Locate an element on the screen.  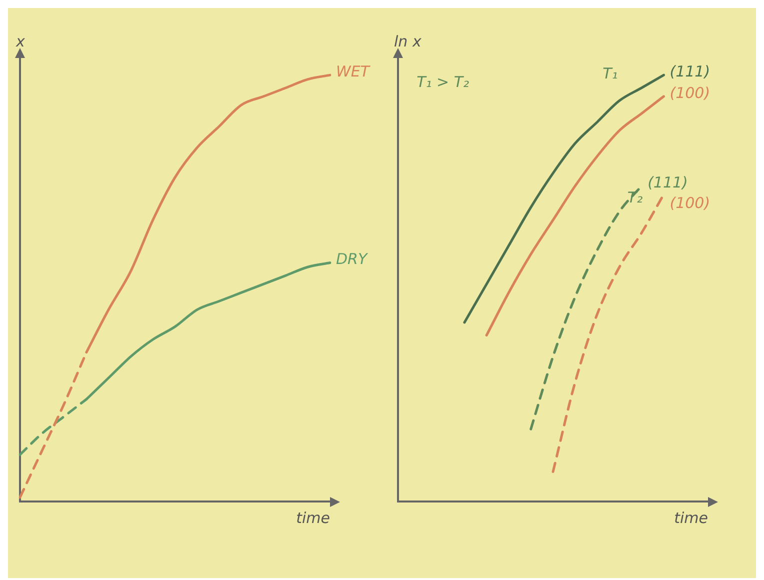
series-label: WET is located at coordinates (354, 71).